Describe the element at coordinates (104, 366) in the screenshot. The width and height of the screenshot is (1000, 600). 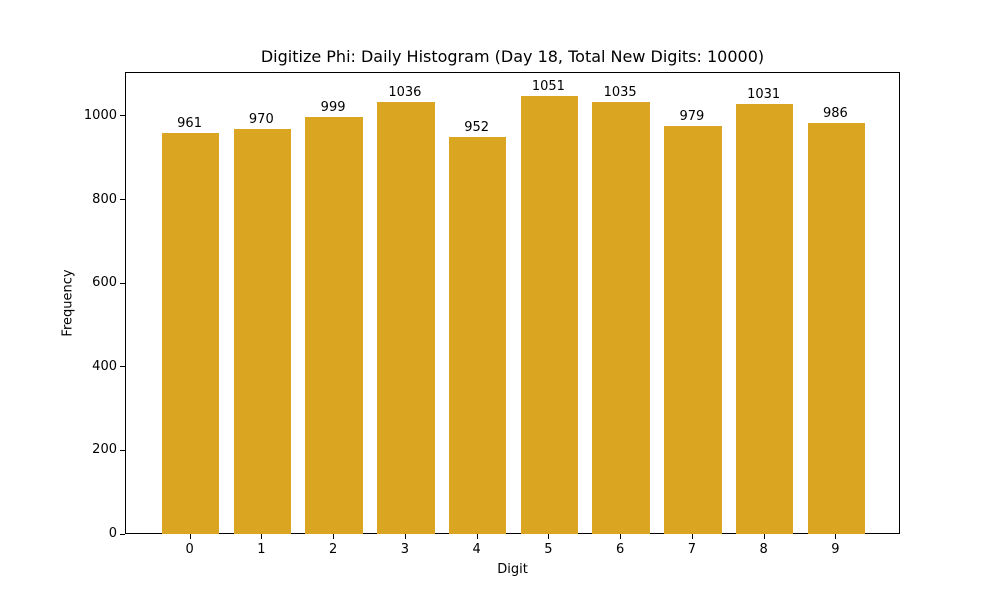
I see `y-tick-label: 400` at that location.